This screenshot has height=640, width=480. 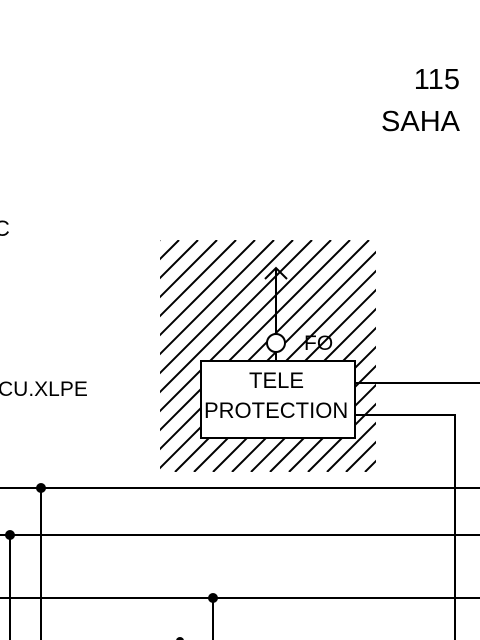 I want to click on cable-type-label: CU.XLPE, so click(x=44, y=389).